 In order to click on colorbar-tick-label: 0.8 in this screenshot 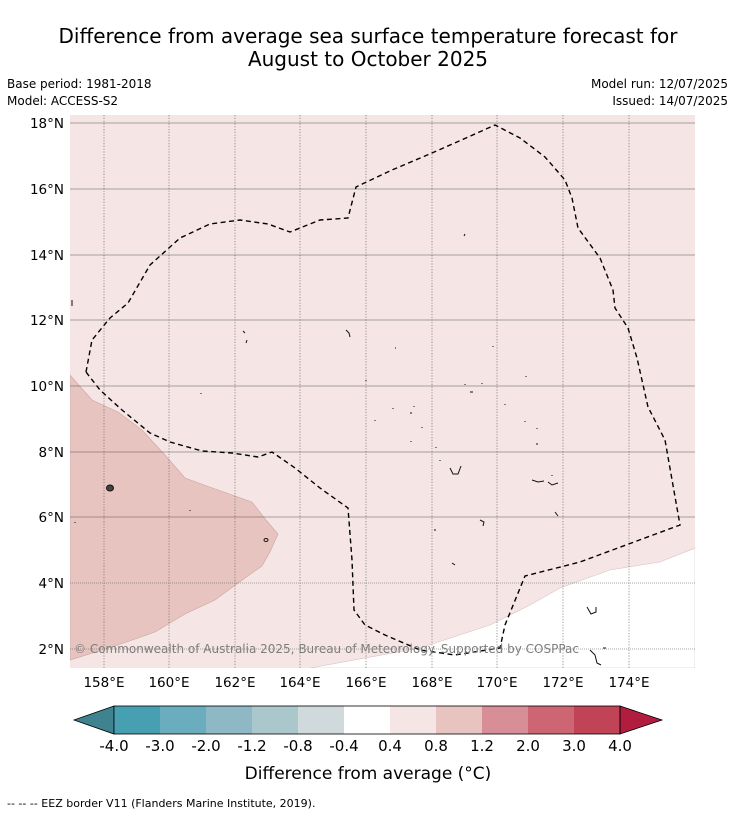, I will do `click(436, 746)`.